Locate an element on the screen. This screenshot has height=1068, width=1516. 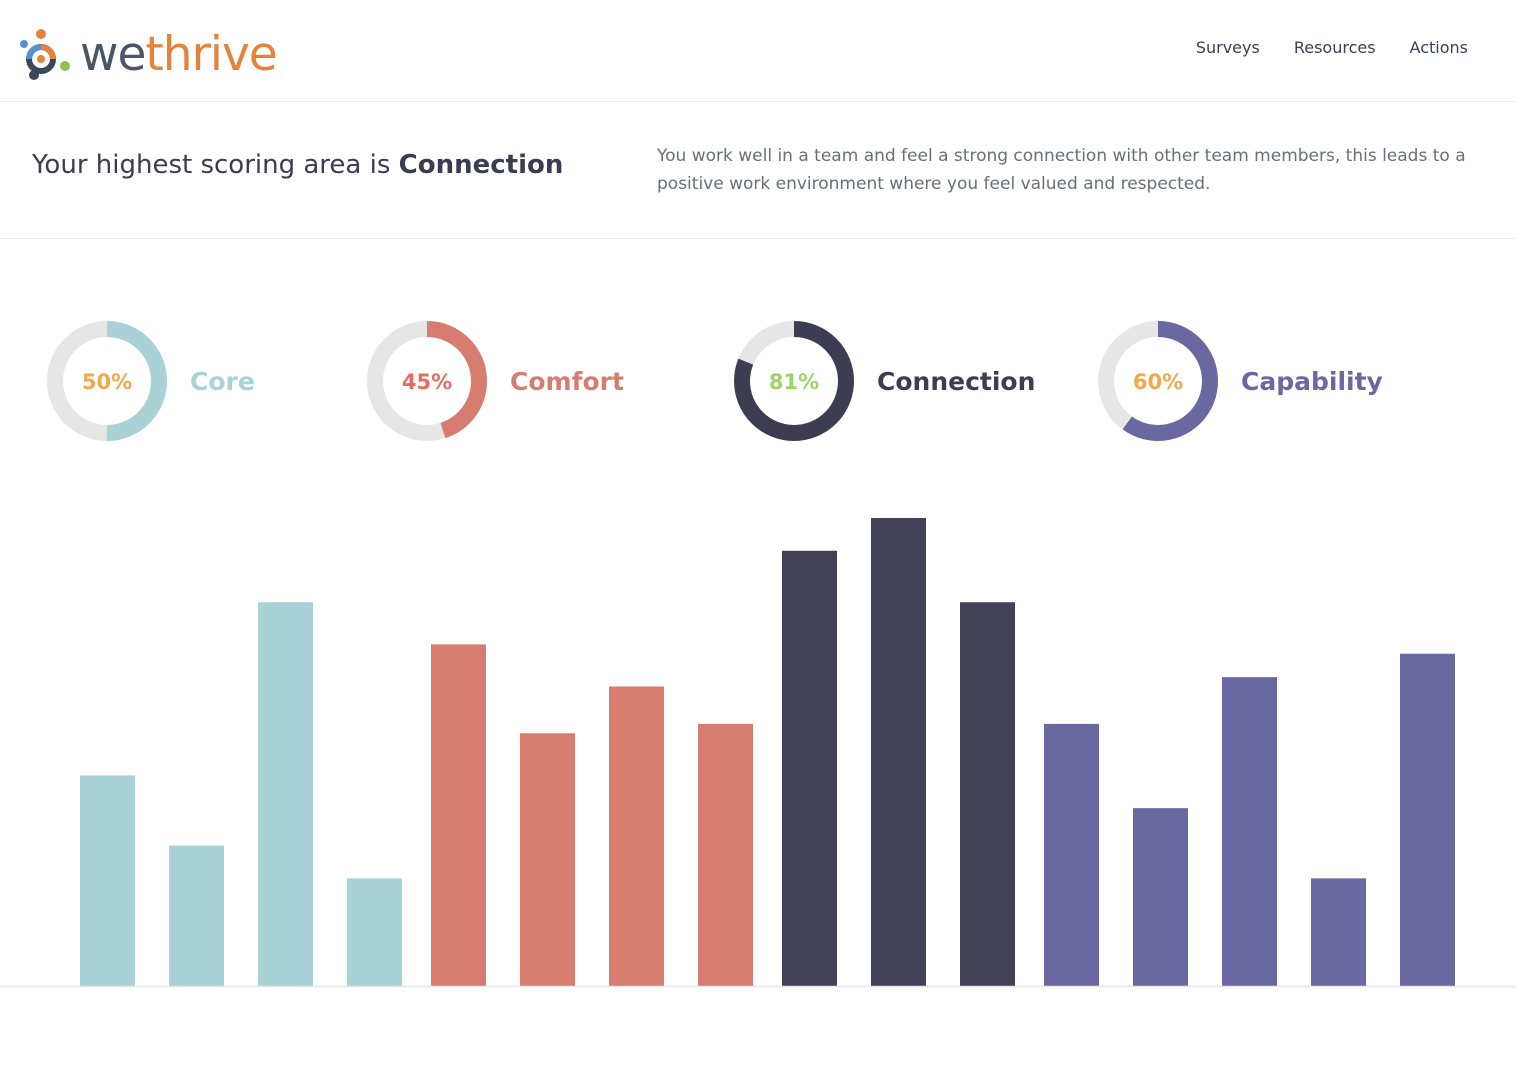
nav-surveys: Surveys is located at coordinates (1227, 47).